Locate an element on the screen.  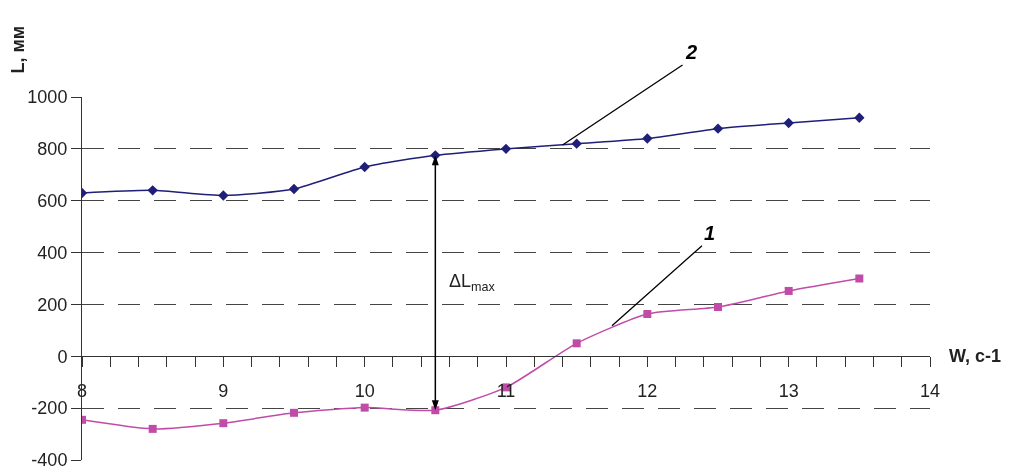
text: 2 is located at coordinates (691, 52).